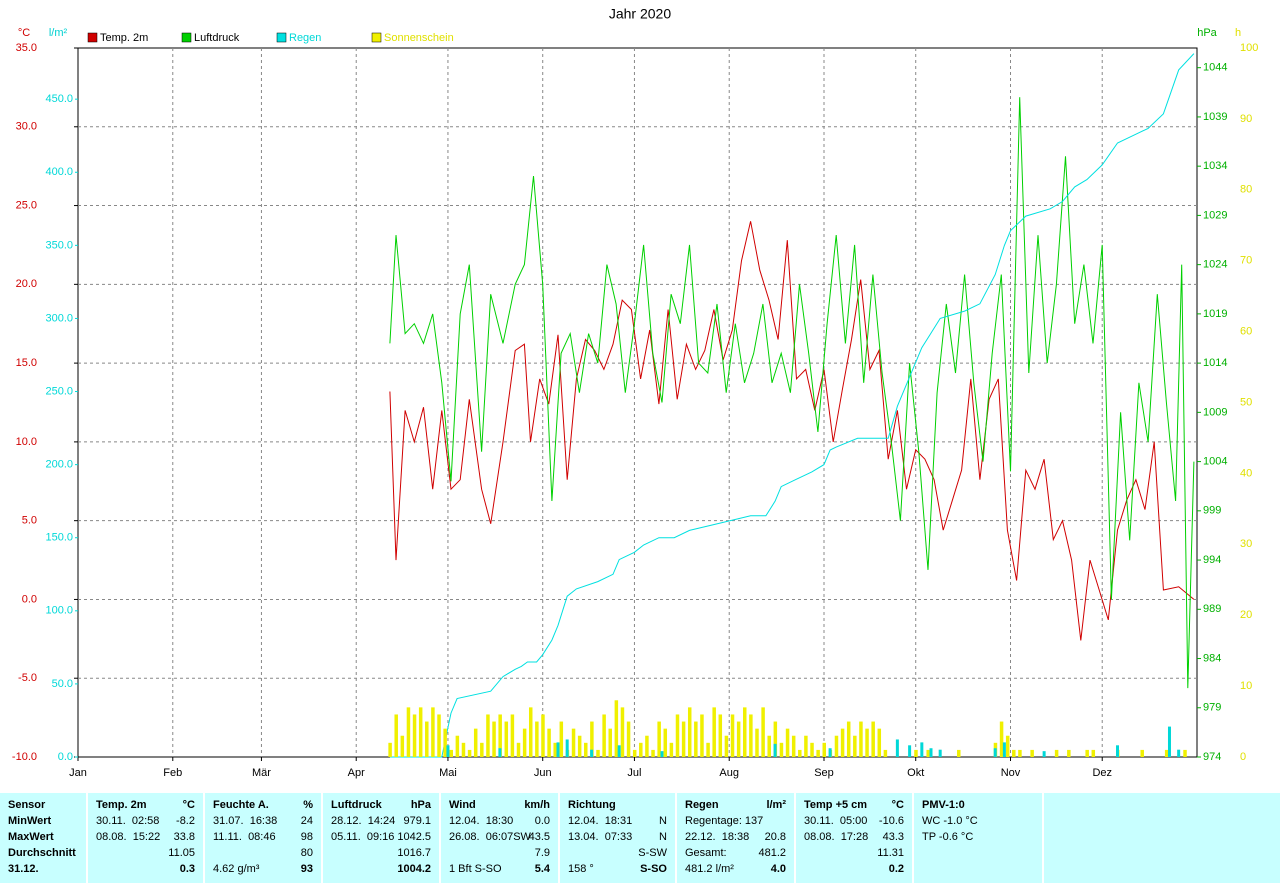  Describe the element at coordinates (44, 838) in the screenshot. I see `table-group: Sensor MinWert MaxWert Durchschnitt 31.12.` at that location.